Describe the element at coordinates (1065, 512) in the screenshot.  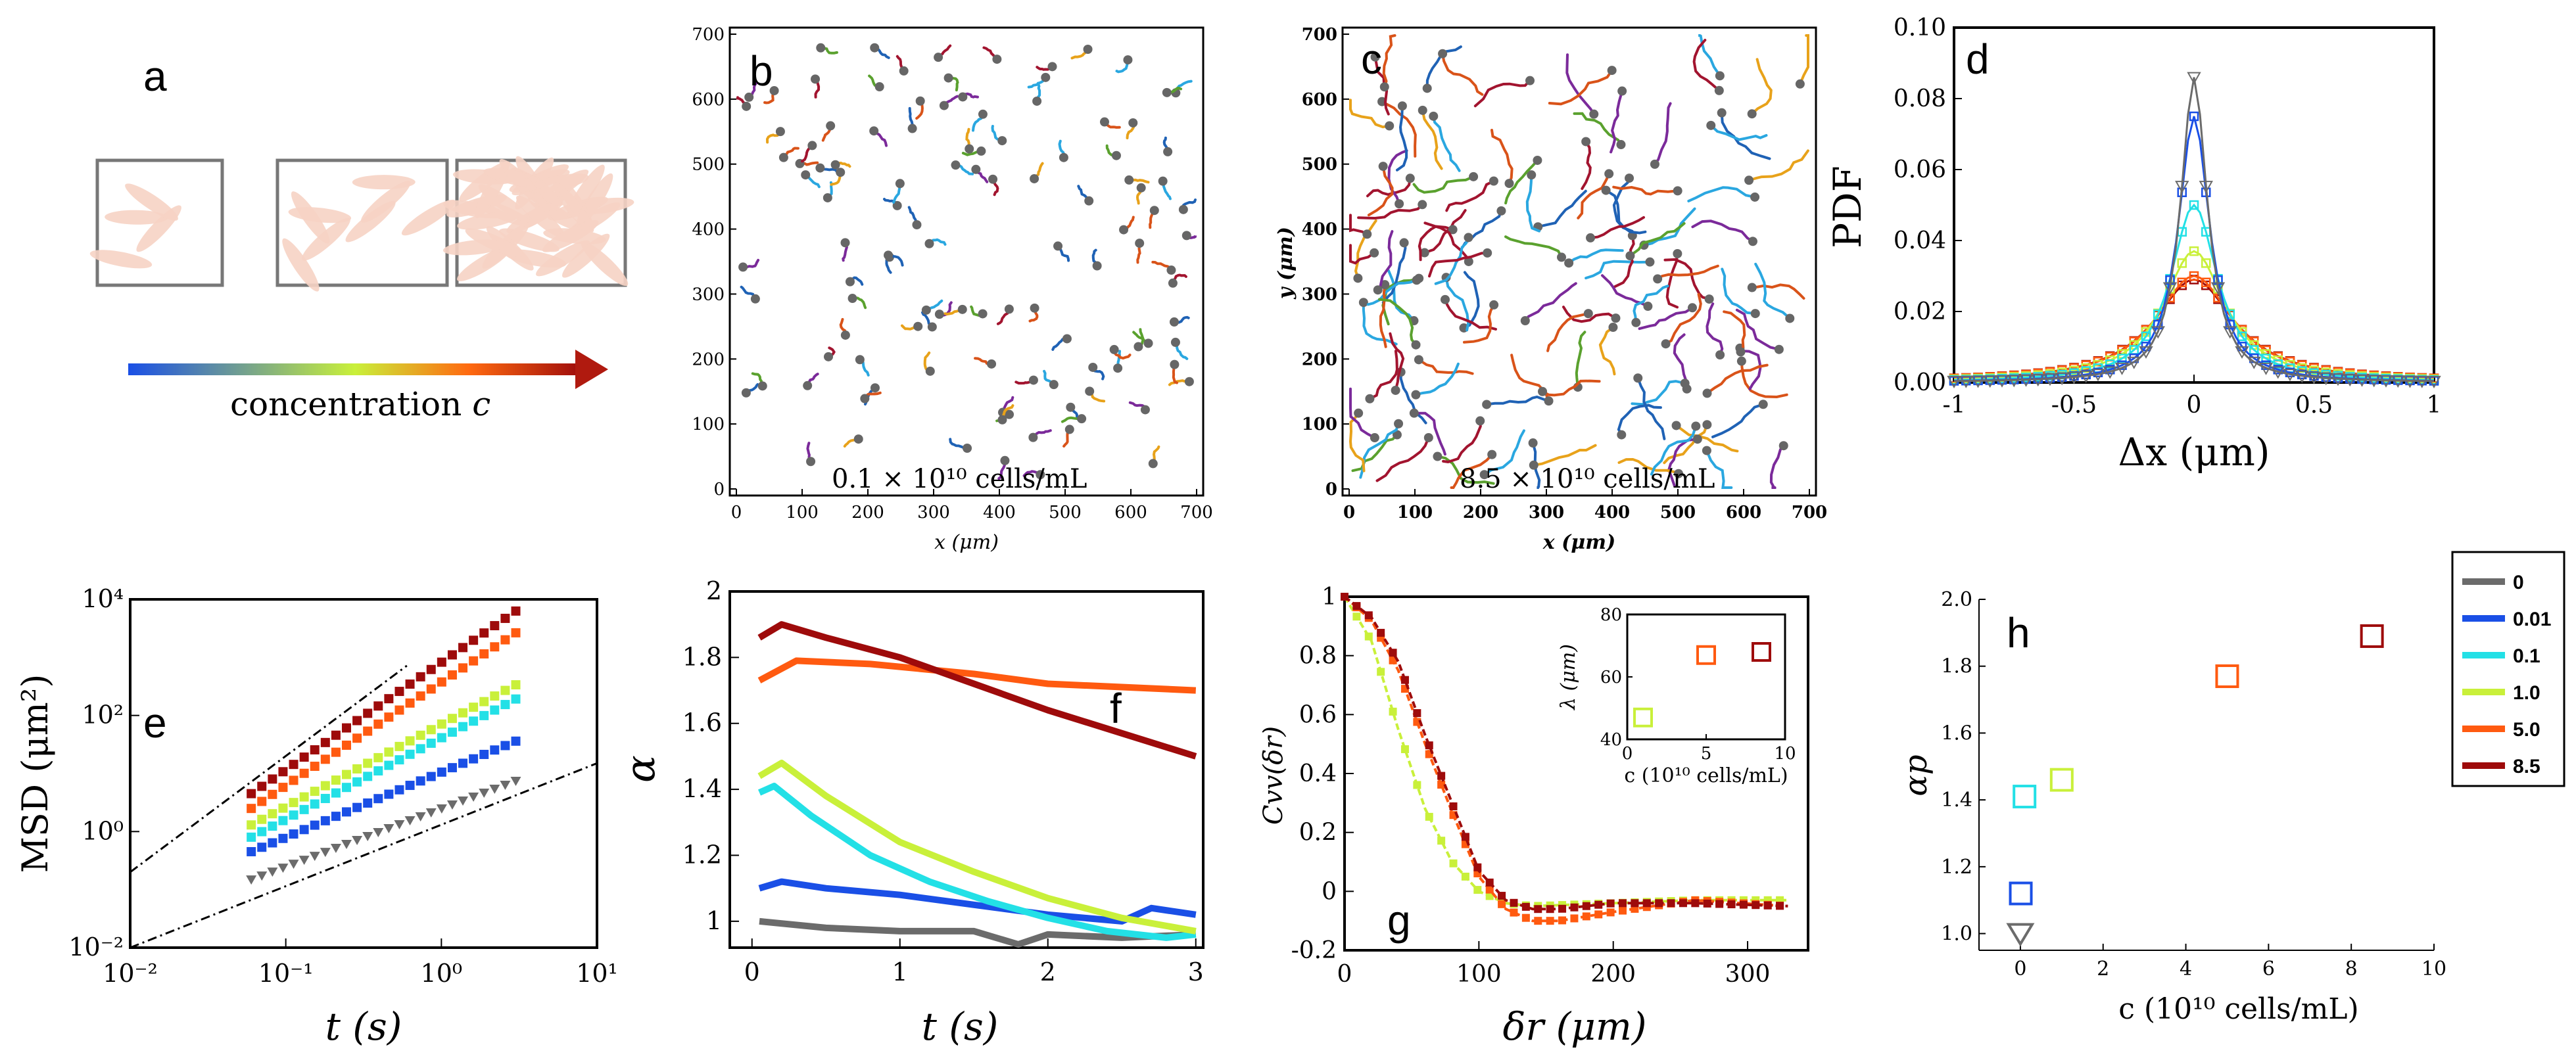
I see `x-tick-label: 500` at that location.